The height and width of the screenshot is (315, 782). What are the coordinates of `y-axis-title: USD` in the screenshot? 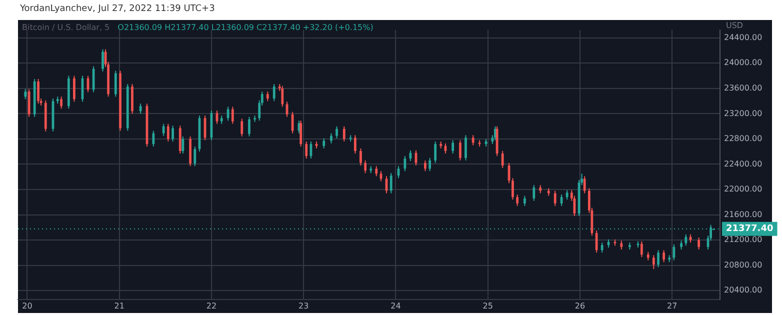 It's located at (735, 25).